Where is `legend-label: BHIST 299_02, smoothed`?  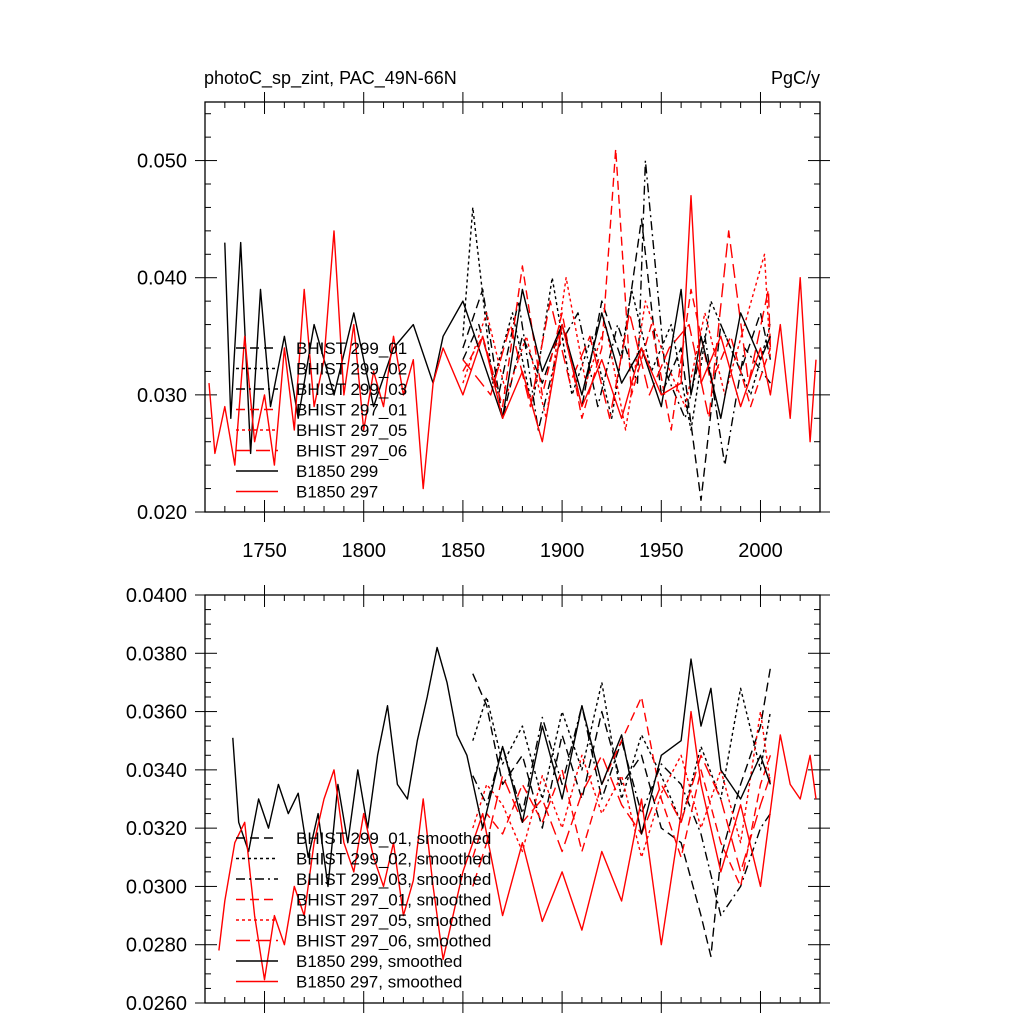 legend-label: BHIST 299_02, smoothed is located at coordinates (393, 859).